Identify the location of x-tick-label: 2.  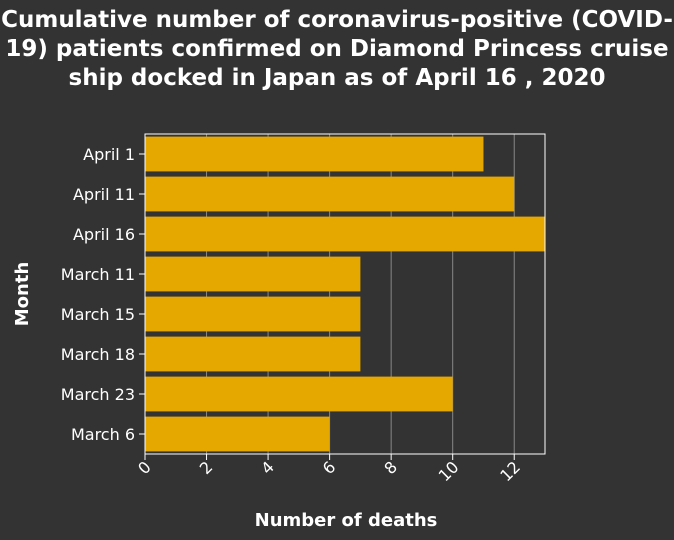
(206, 467).